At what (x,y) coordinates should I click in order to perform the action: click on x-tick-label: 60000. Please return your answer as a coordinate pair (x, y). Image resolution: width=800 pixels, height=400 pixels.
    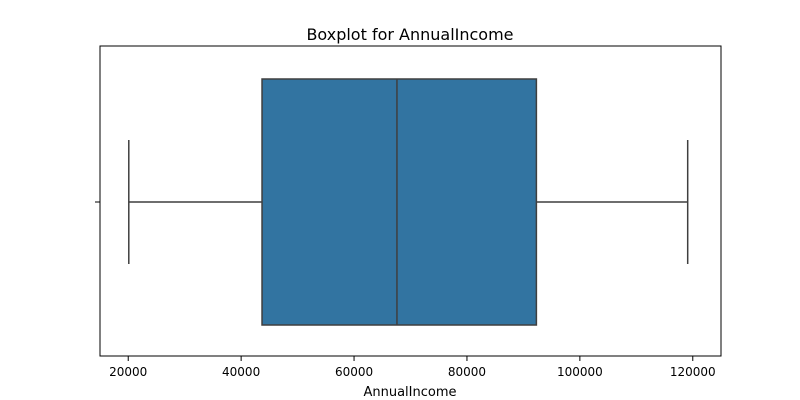
    Looking at the image, I should click on (354, 372).